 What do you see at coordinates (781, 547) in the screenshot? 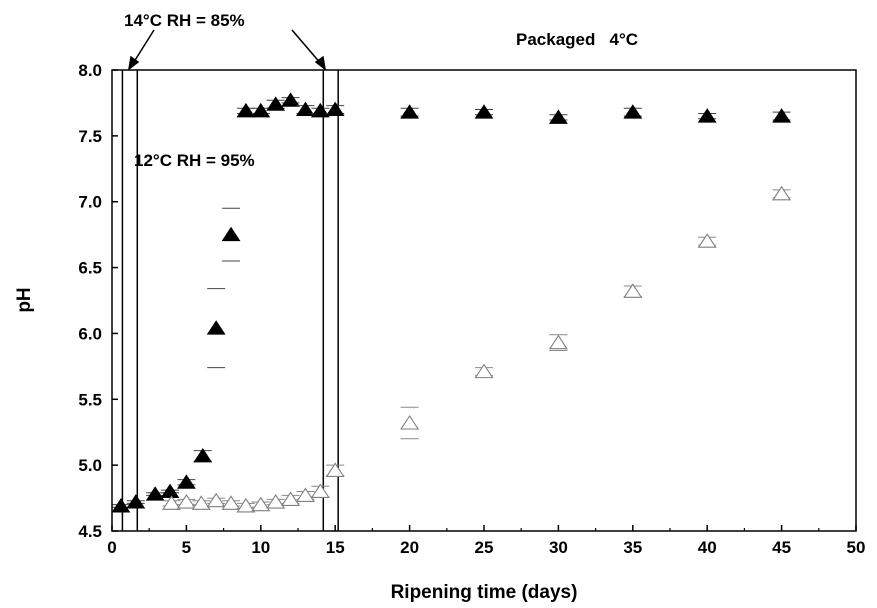
I see `x-tick-label-9: 45` at bounding box center [781, 547].